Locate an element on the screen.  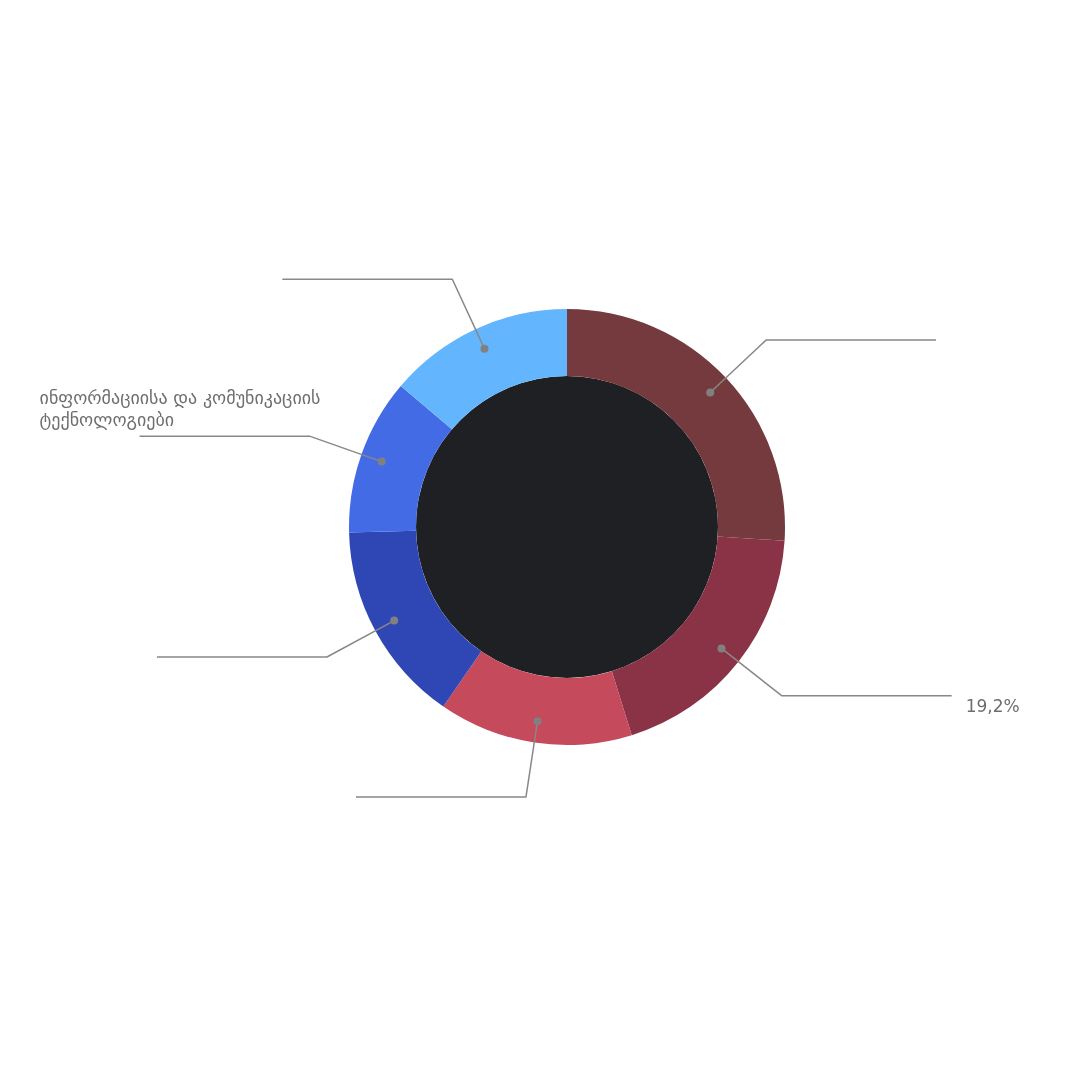
slice-label: ინფორმაციისა და კომუნიკაციის ტექნოლოგიები is located at coordinates (180, 409).